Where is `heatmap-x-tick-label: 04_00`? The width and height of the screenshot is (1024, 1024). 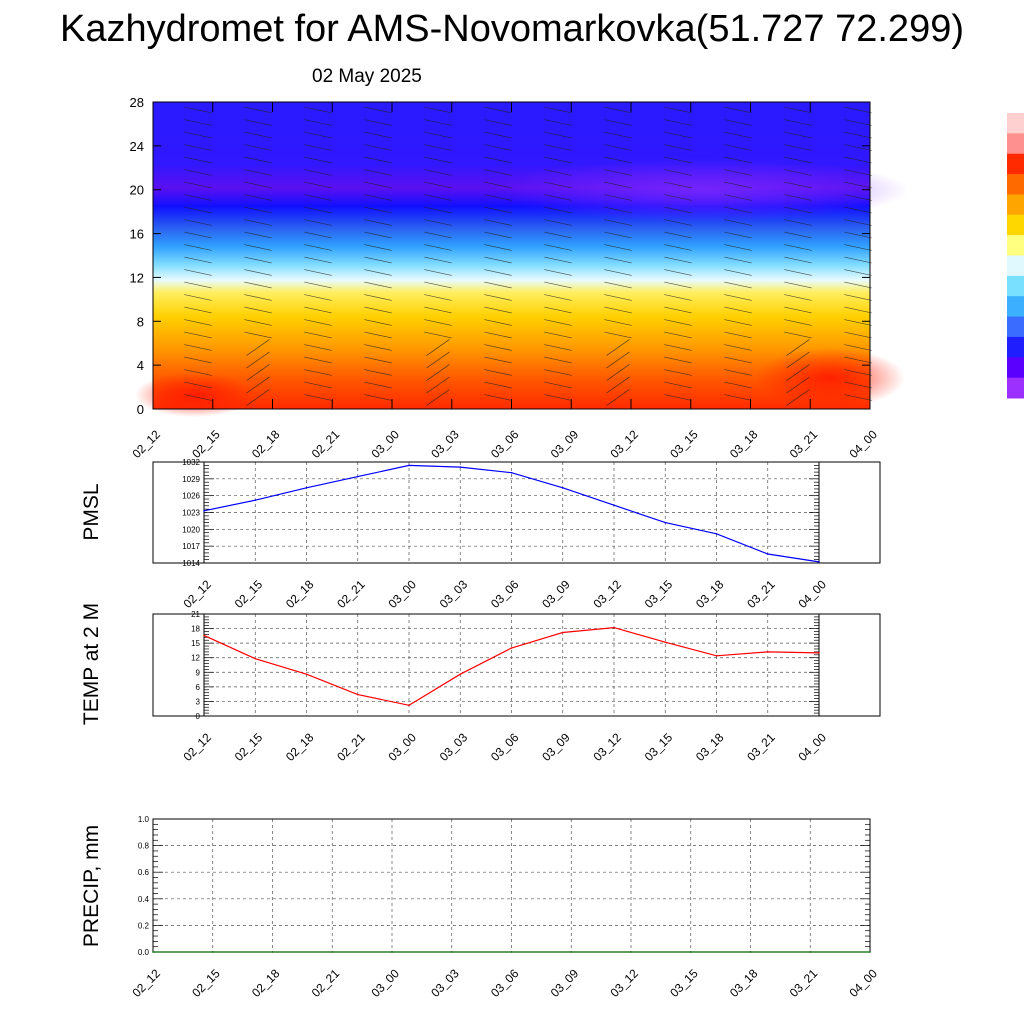
heatmap-x-tick-label: 04_00 is located at coordinates (863, 444).